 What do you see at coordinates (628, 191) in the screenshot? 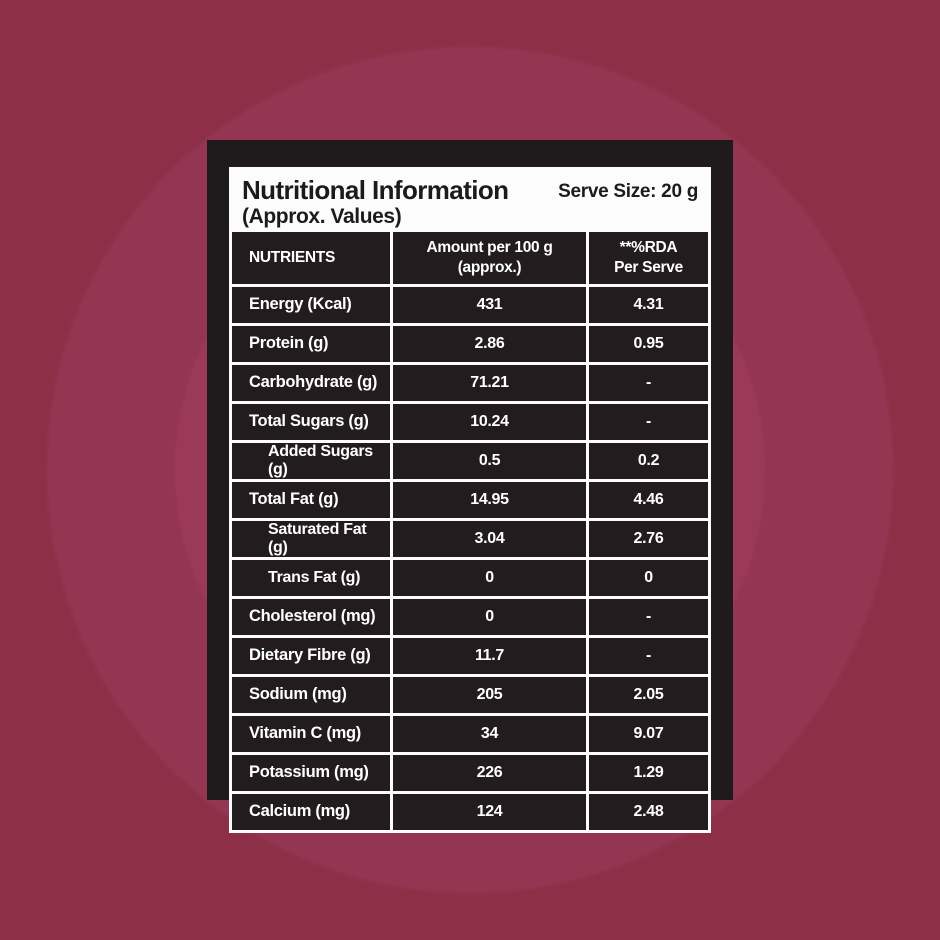
I see `serve-size-label: Serve Size: 20 g` at bounding box center [628, 191].